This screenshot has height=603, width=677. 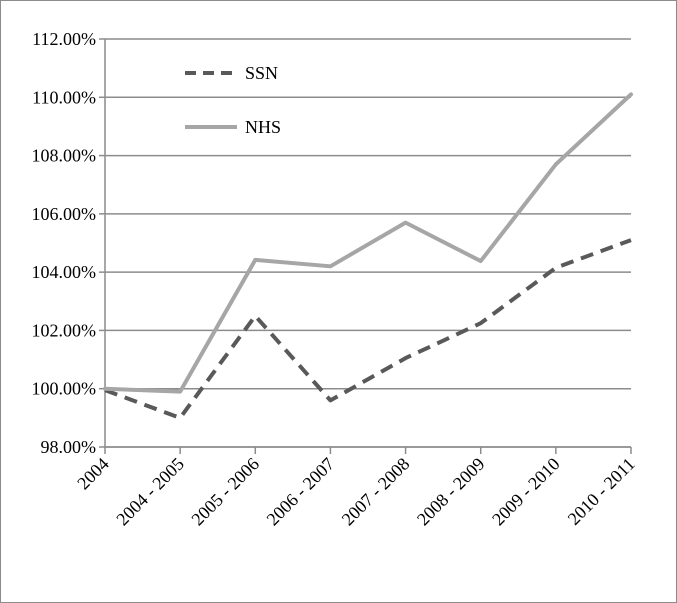 What do you see at coordinates (225, 492) in the screenshot?
I see `x-tick-label: 2005 - 2006` at bounding box center [225, 492].